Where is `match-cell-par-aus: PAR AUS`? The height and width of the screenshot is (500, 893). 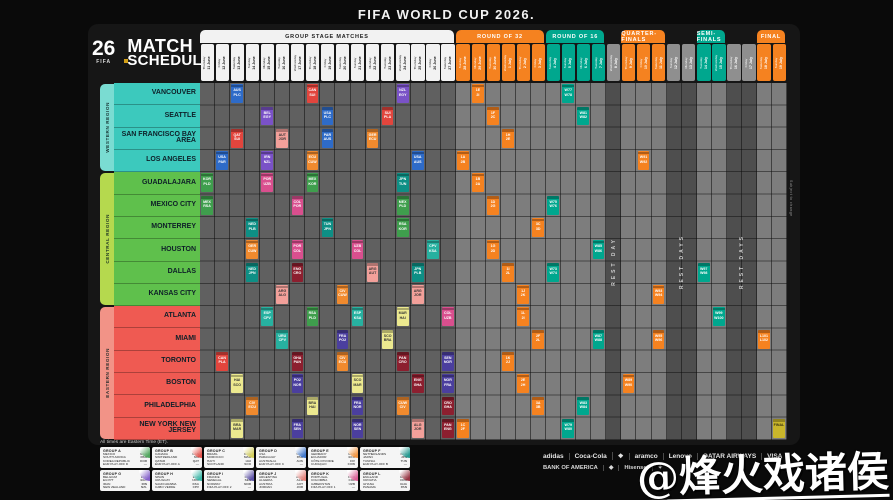 match-cell-par-aus: PAR AUS is located at coordinates (327, 138).